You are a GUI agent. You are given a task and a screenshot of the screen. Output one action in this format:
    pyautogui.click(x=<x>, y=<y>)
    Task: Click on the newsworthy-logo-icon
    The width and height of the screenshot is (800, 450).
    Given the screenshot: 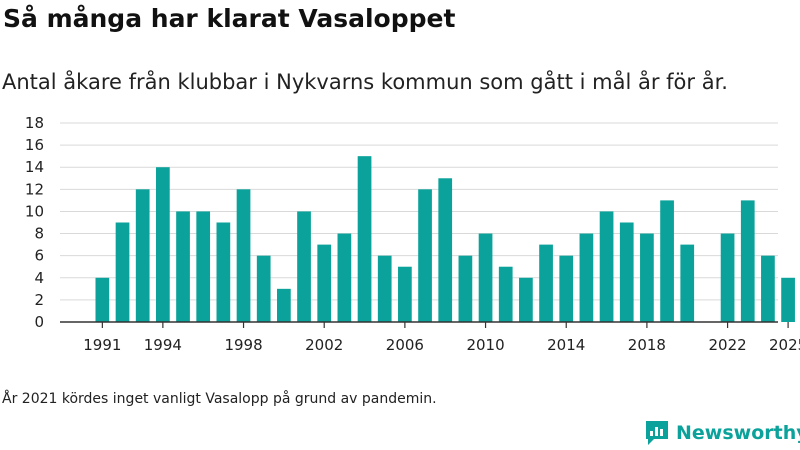 What is the action you would take?
    pyautogui.click(x=657, y=433)
    